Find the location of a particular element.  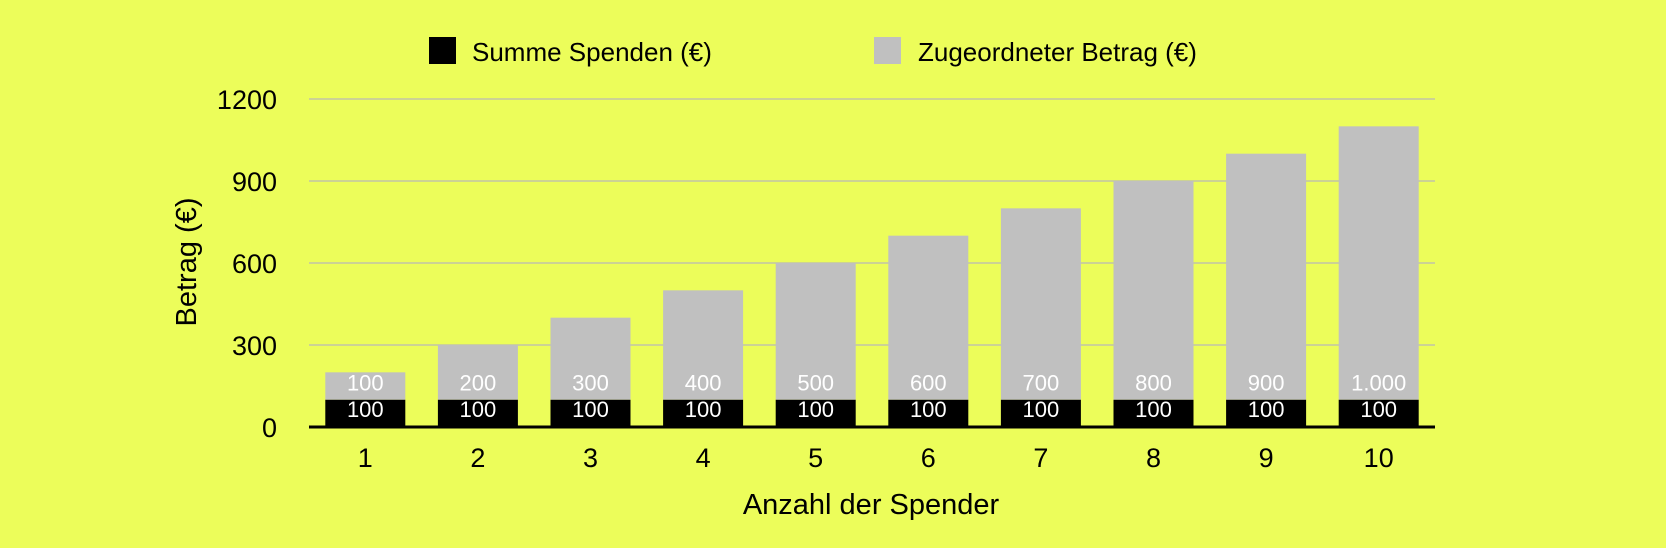

y-tick-label: 600 is located at coordinates (254, 264).